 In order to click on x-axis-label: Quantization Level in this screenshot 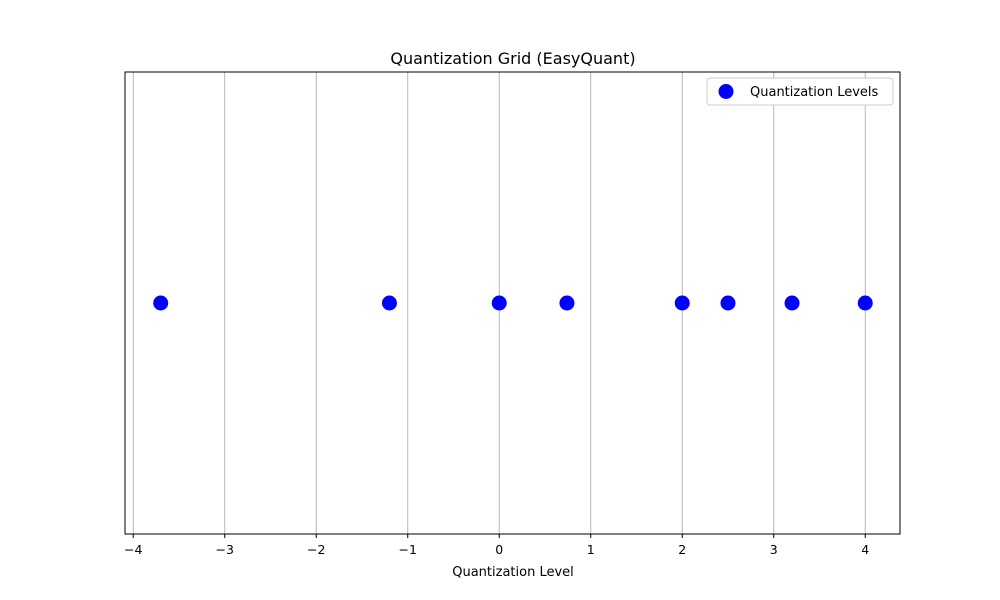, I will do `click(513, 572)`.